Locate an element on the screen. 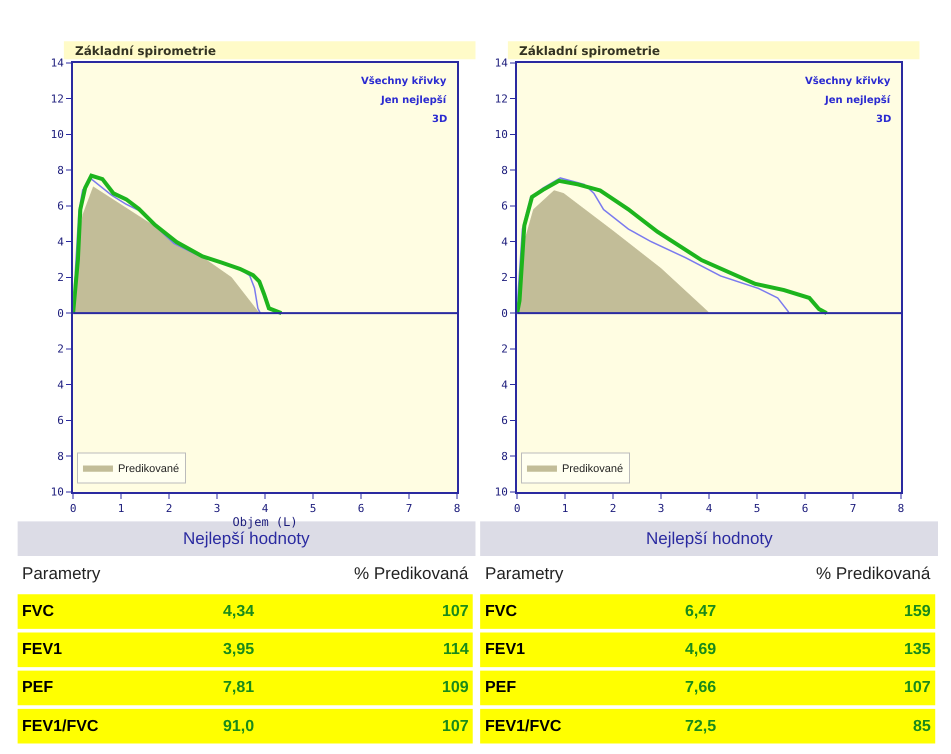 This screenshot has width=951, height=754. text: 114 is located at coordinates (456, 649).